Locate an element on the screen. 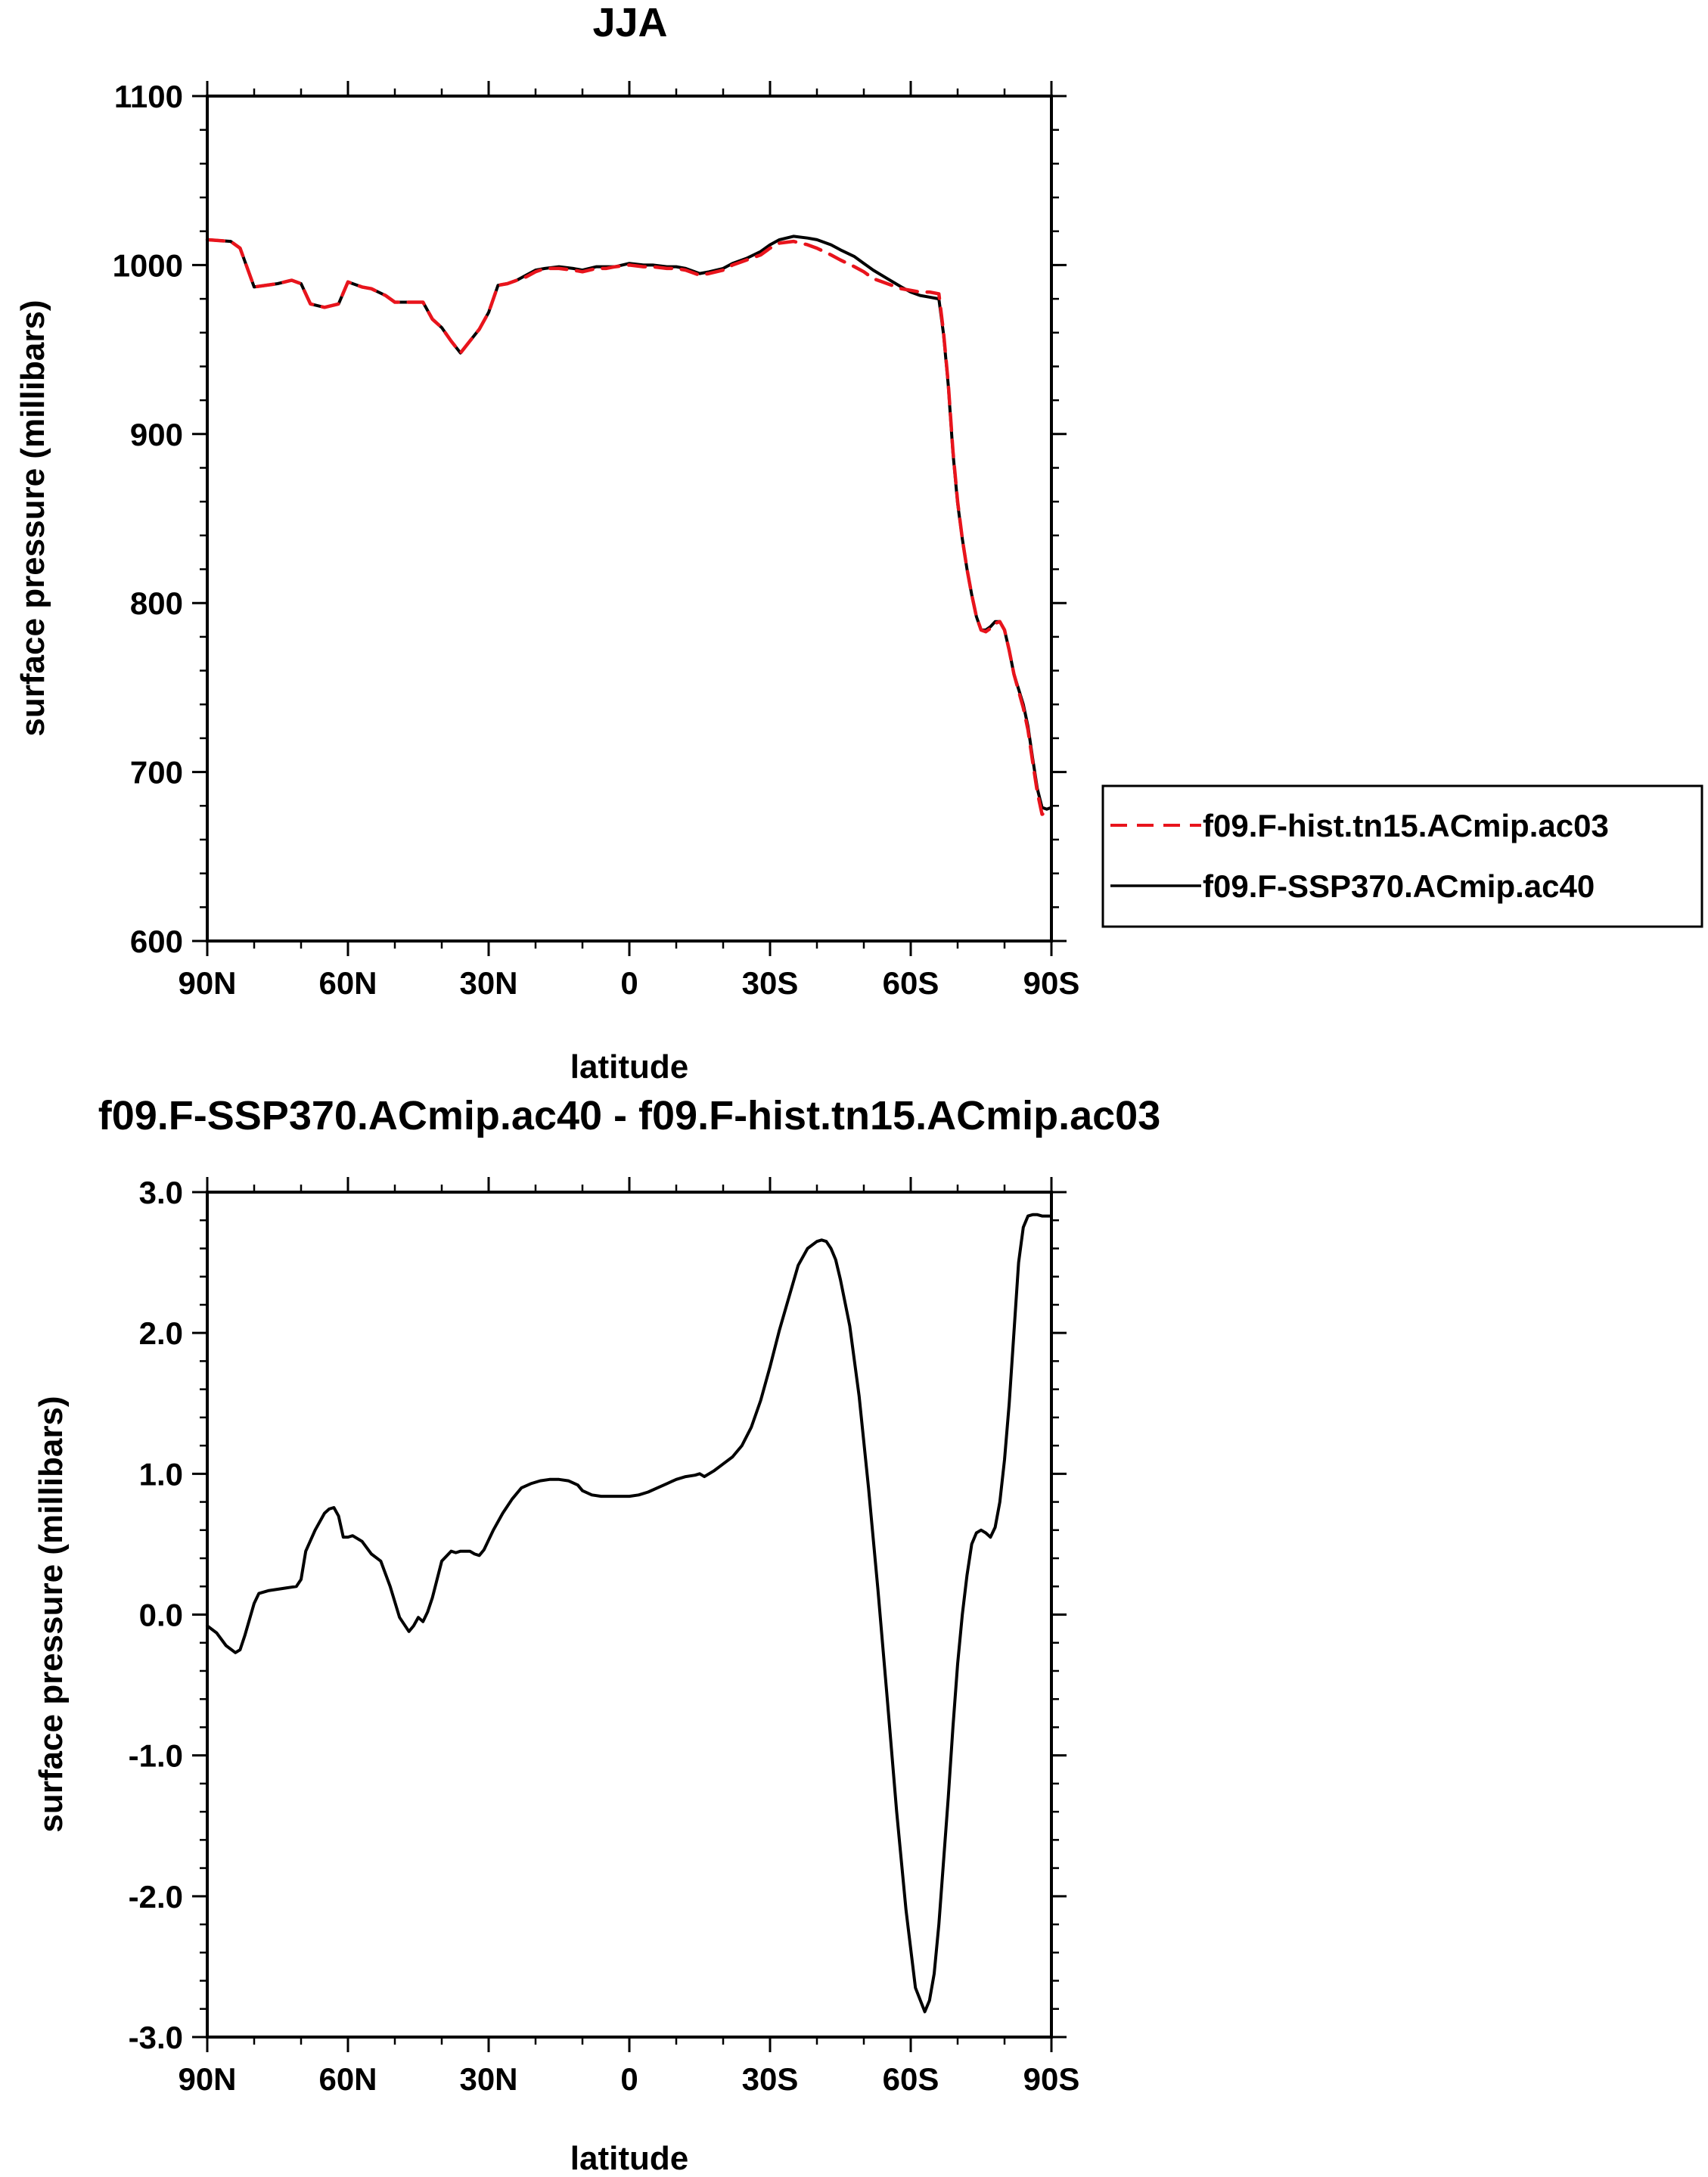 This screenshot has height=2177, width=1708. y-tick-label: 800 is located at coordinates (156, 603).